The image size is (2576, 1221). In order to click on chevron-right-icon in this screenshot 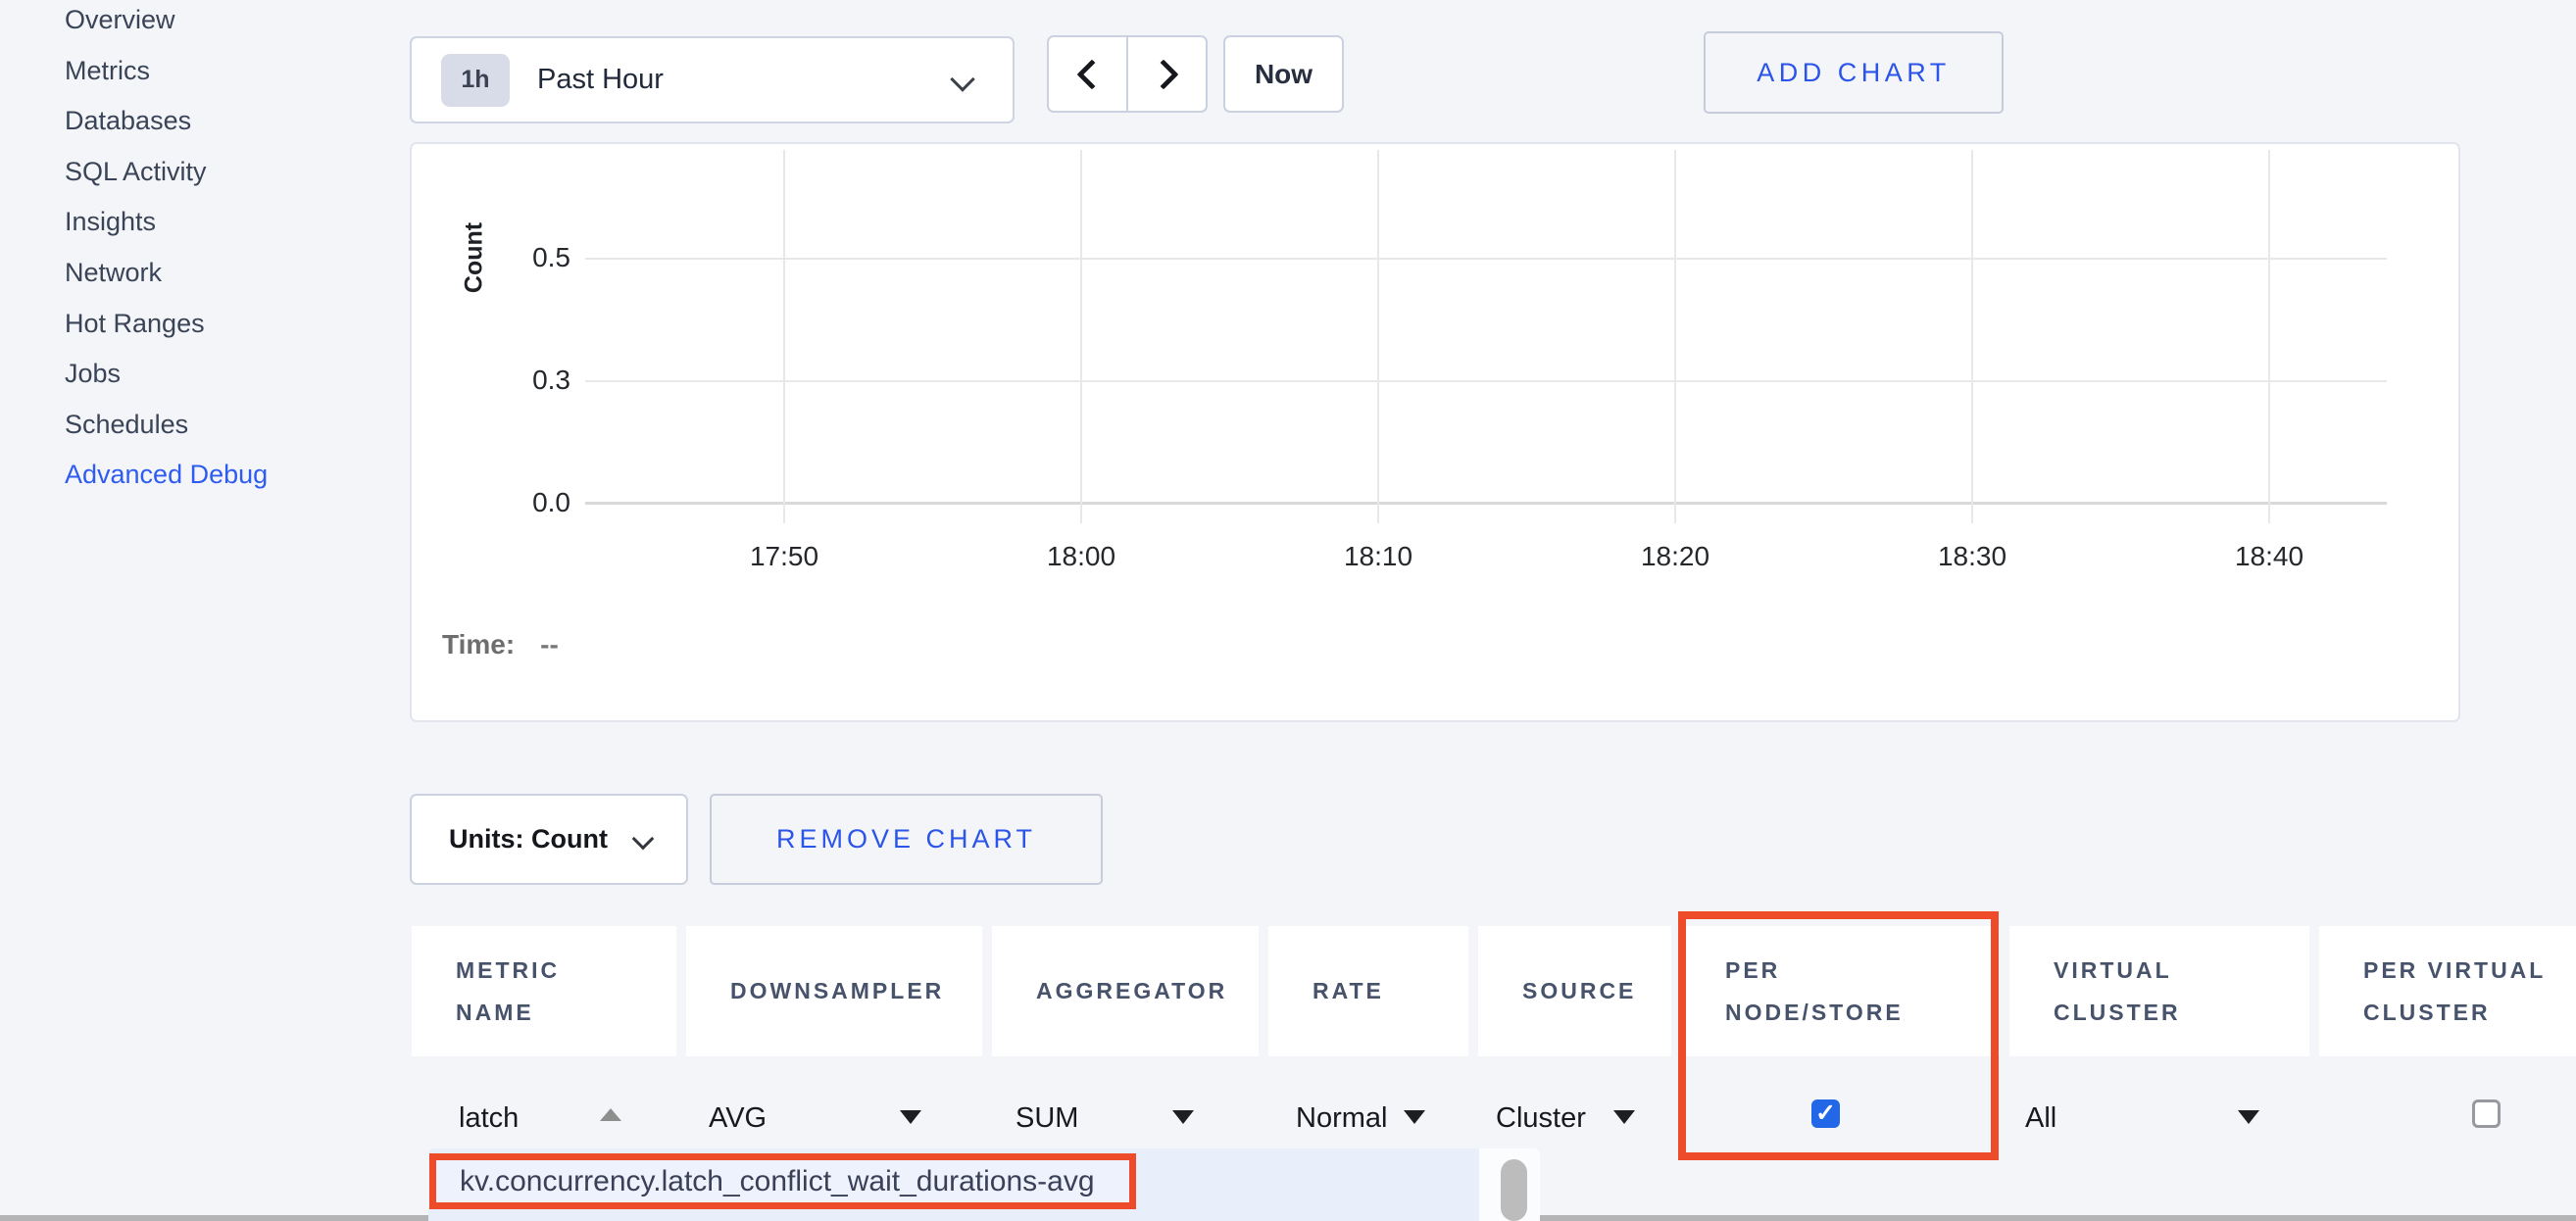, I will do `click(1163, 74)`.